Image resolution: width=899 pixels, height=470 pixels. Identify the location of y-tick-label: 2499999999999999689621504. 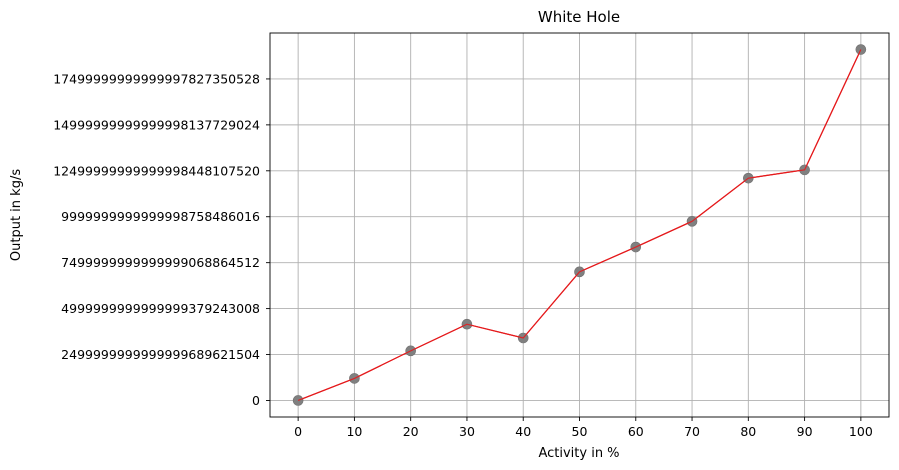
(160, 354).